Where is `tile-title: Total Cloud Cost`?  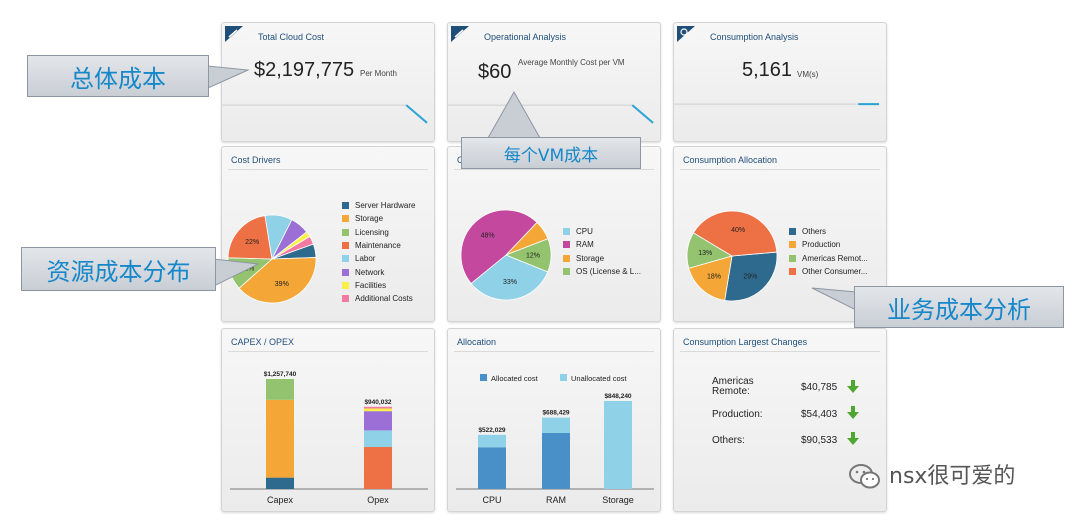
tile-title: Total Cloud Cost is located at coordinates (291, 37).